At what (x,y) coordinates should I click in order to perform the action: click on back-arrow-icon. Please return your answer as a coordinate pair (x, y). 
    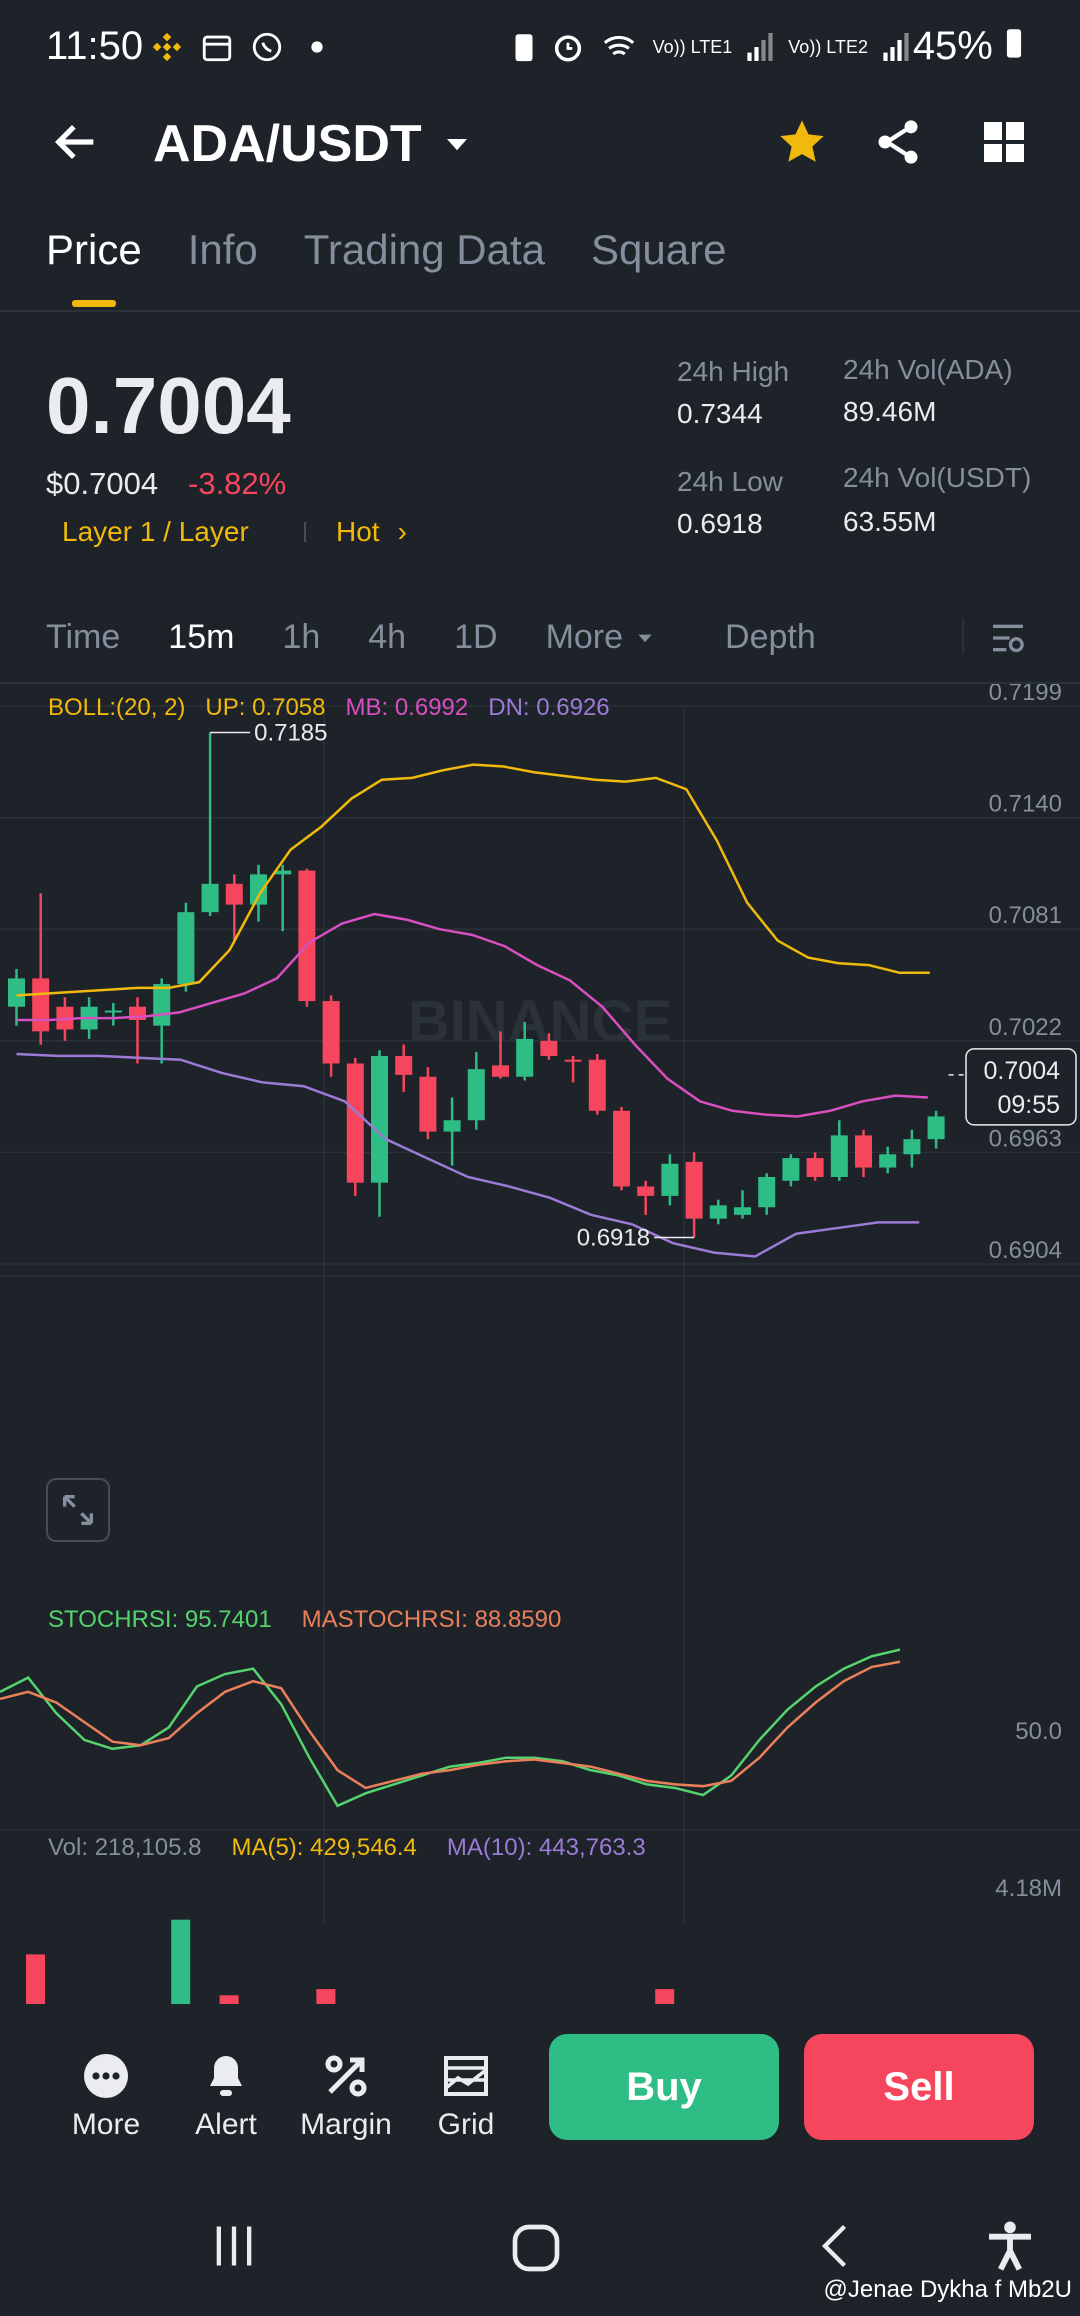
    Looking at the image, I should click on (76, 142).